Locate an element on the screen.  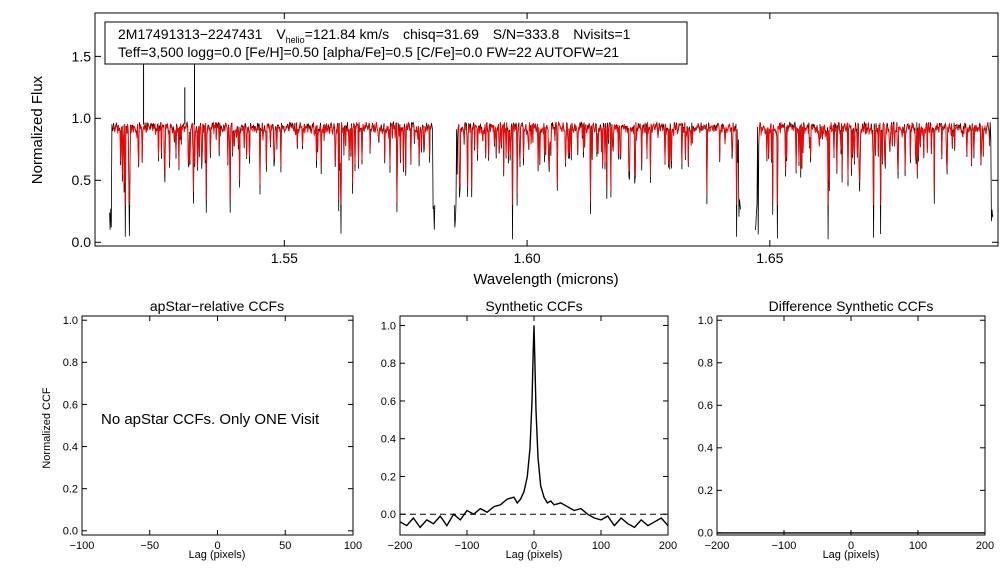
synthetic-ccf-ytick-label: 0.4 is located at coordinates (388, 440).